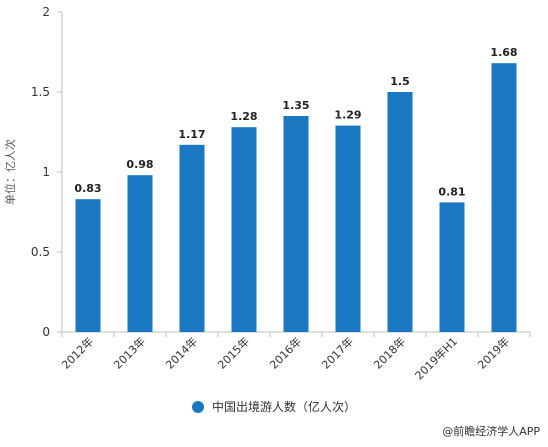 The width and height of the screenshot is (548, 447). What do you see at coordinates (40, 92) in the screenshot?
I see `y-tick-label: 1.5` at bounding box center [40, 92].